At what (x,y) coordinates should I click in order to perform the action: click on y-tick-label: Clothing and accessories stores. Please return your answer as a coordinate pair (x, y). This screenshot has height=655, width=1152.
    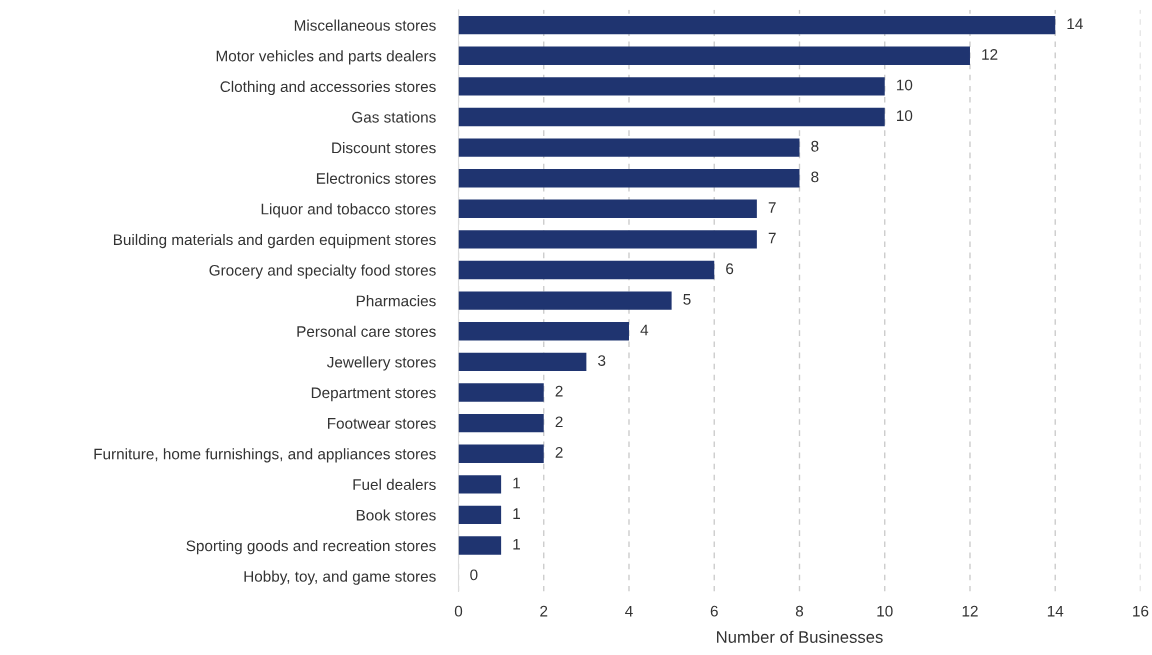
    Looking at the image, I should click on (328, 88).